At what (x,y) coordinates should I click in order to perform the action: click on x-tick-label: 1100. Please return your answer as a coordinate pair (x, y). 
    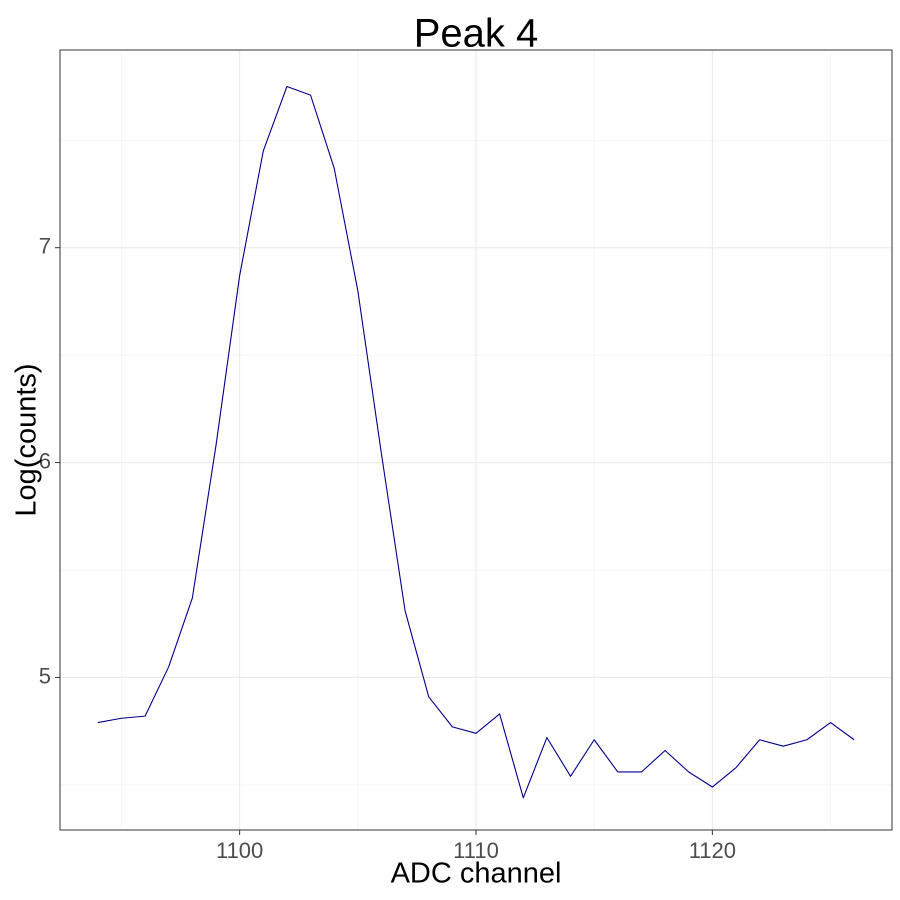
    Looking at the image, I should click on (239, 850).